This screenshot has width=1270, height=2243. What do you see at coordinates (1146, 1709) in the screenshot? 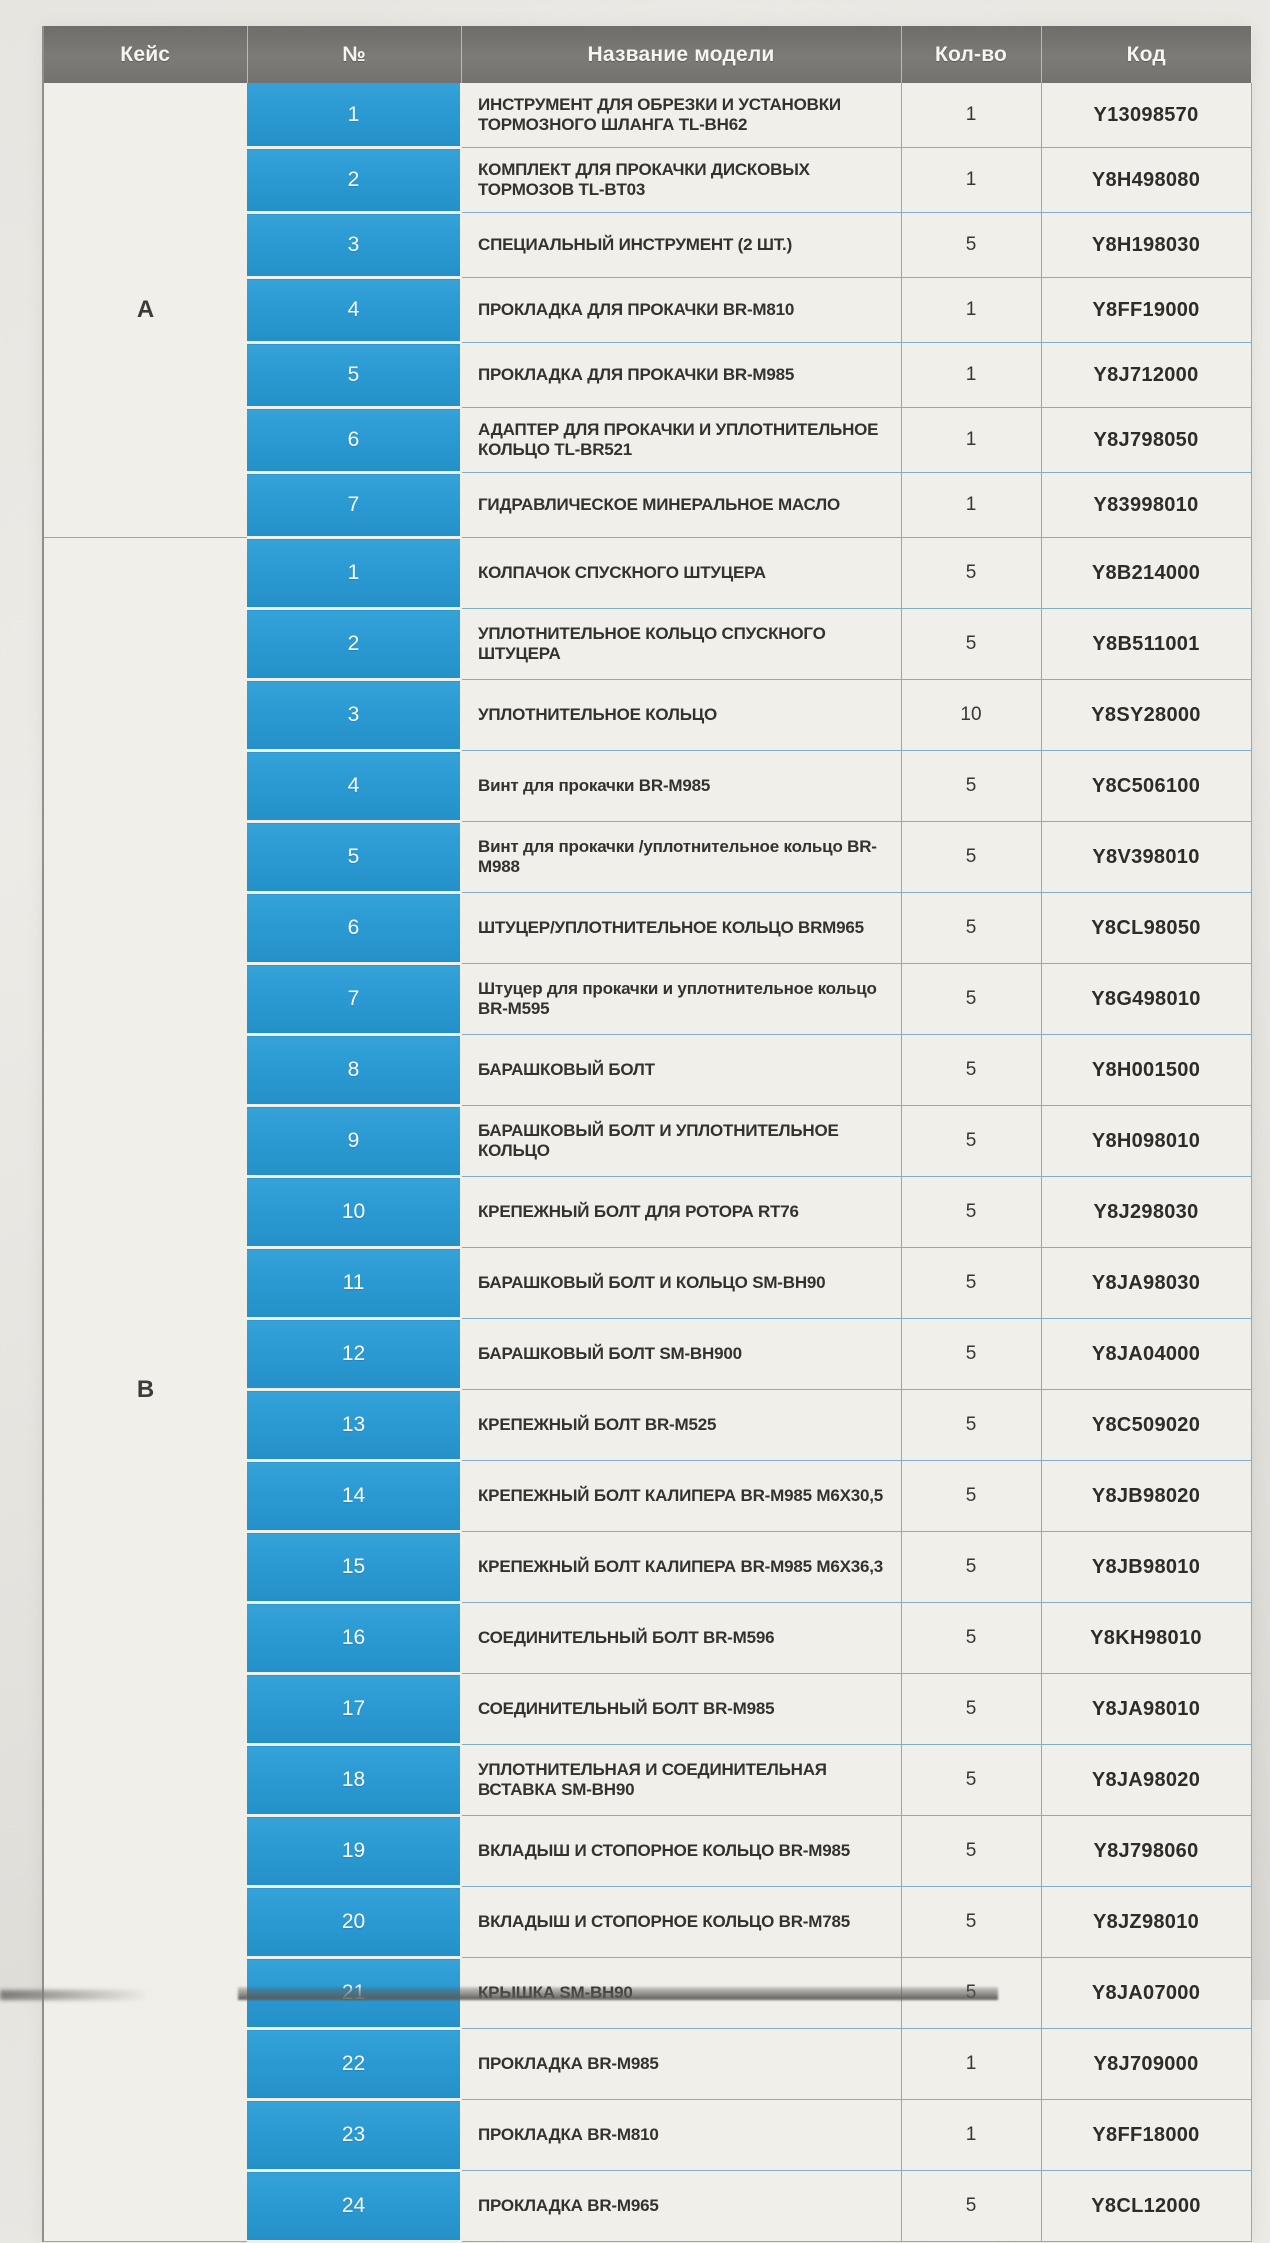
I see `part-code: Y8JA98010` at bounding box center [1146, 1709].